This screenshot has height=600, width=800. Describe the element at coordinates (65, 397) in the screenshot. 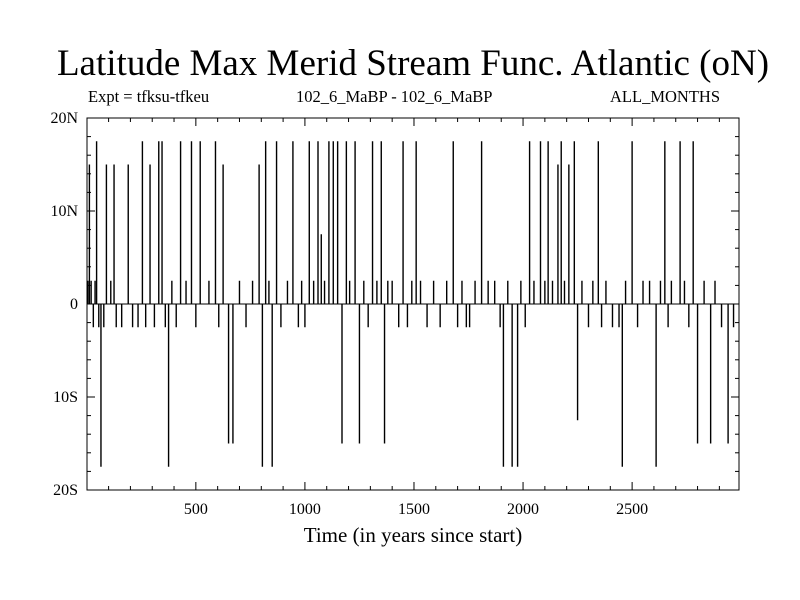

I see `y-tick-label: 10S` at that location.